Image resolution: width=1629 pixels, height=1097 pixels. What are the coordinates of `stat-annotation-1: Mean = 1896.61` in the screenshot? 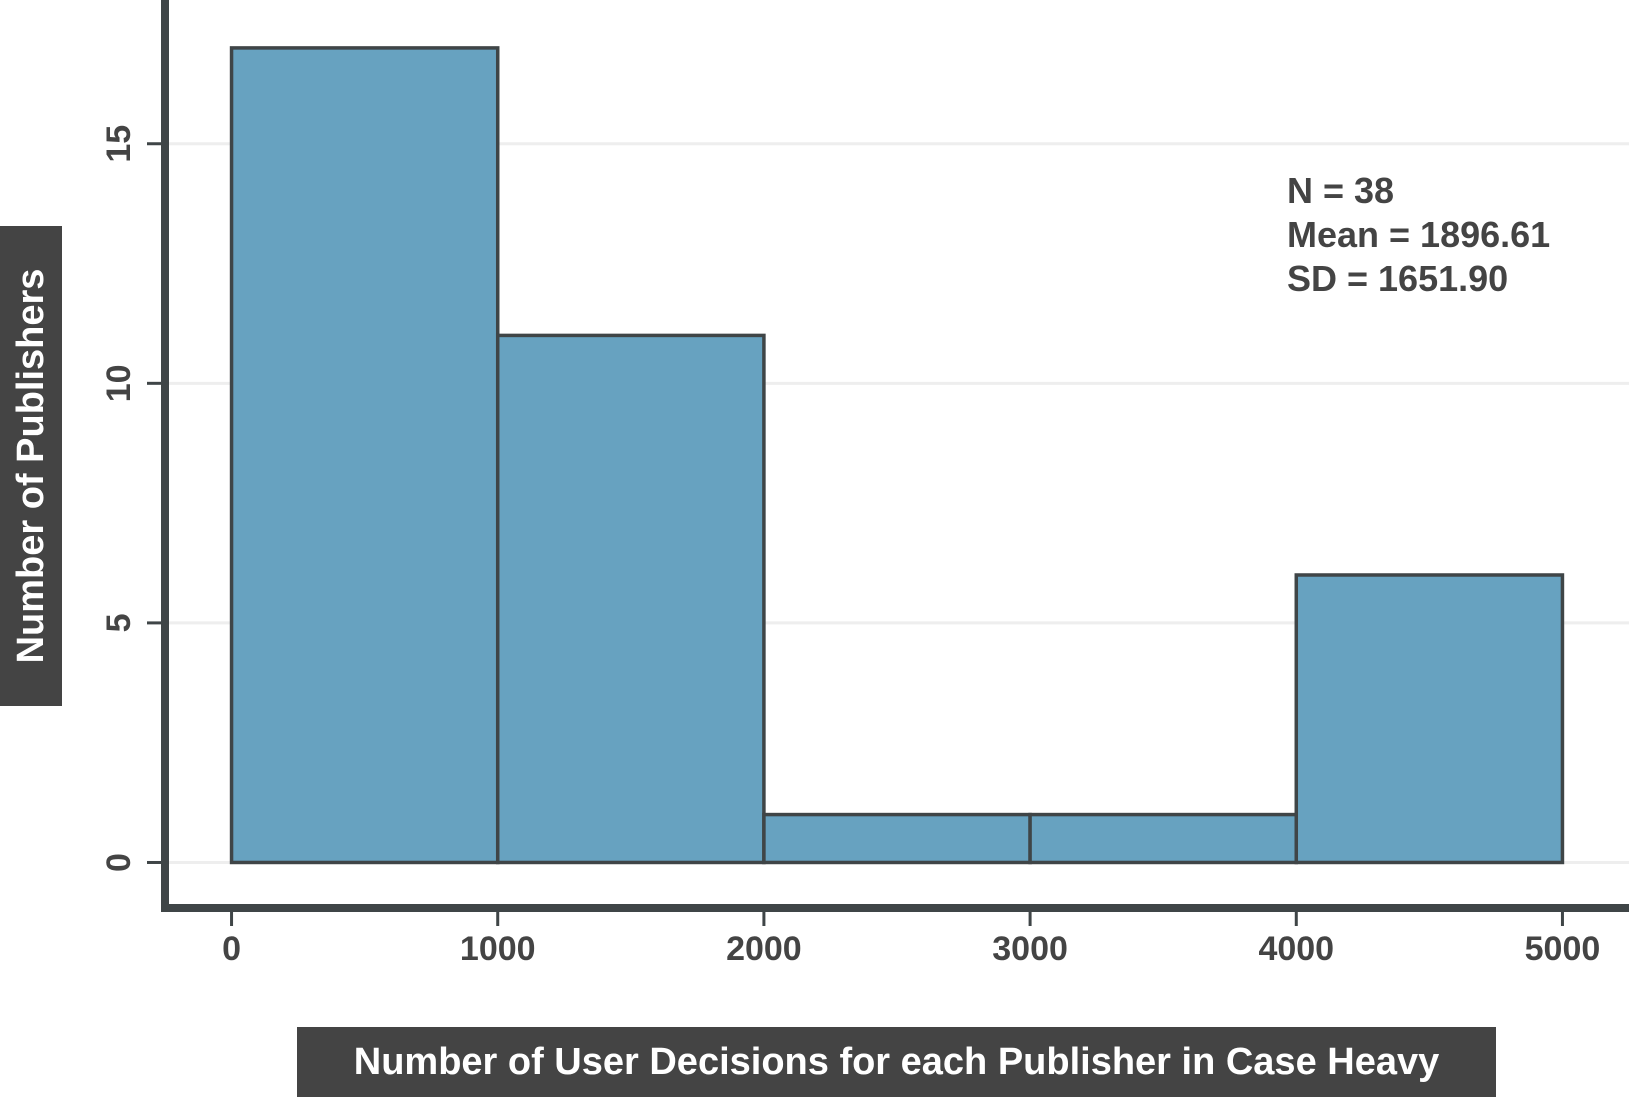 It's located at (1418, 234).